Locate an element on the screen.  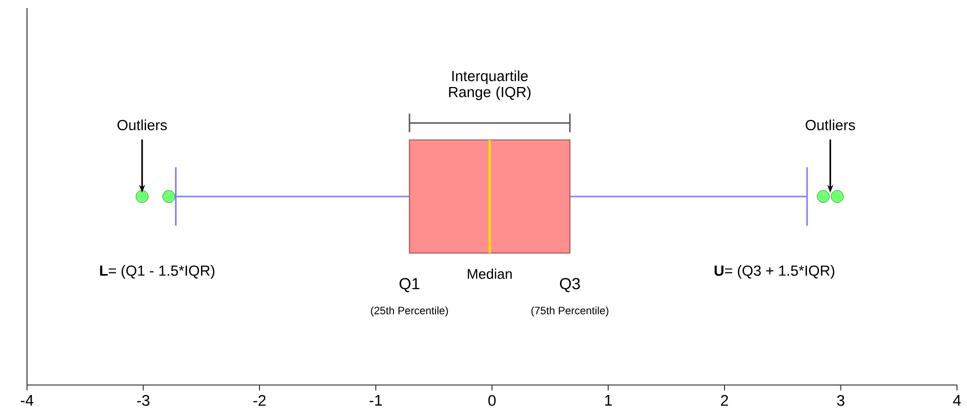
annotation: Q3 is located at coordinates (570, 285).